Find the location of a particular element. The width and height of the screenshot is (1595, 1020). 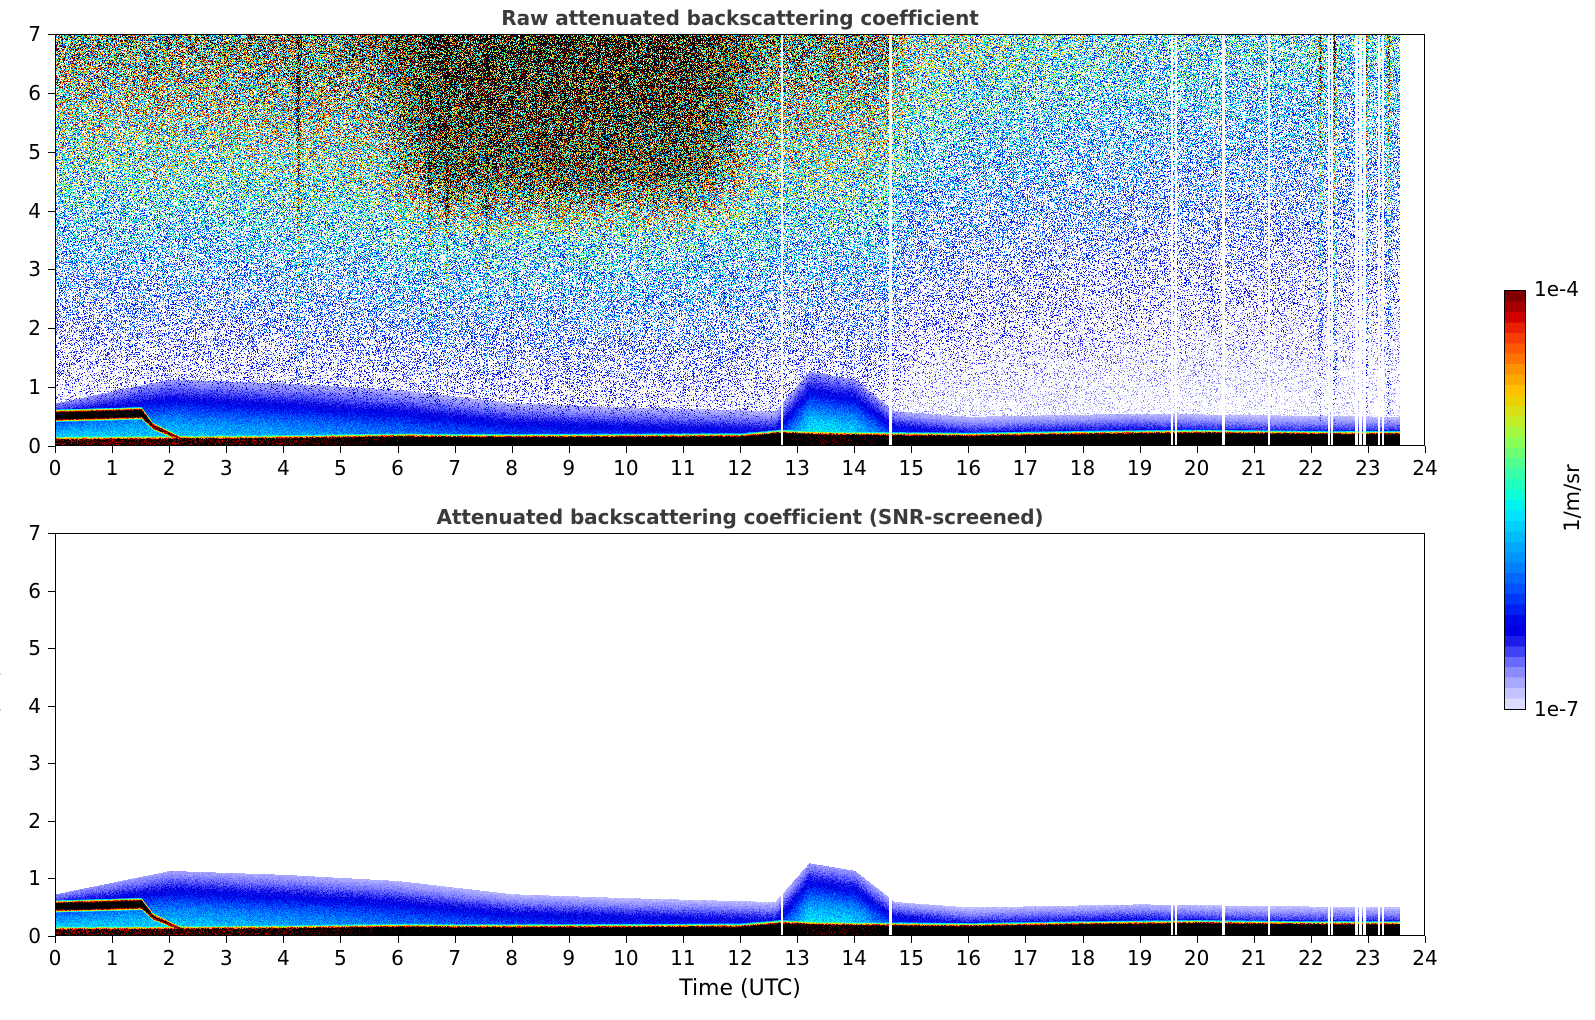

colorbar-unit-label: 1/m/sr is located at coordinates (1572, 498).